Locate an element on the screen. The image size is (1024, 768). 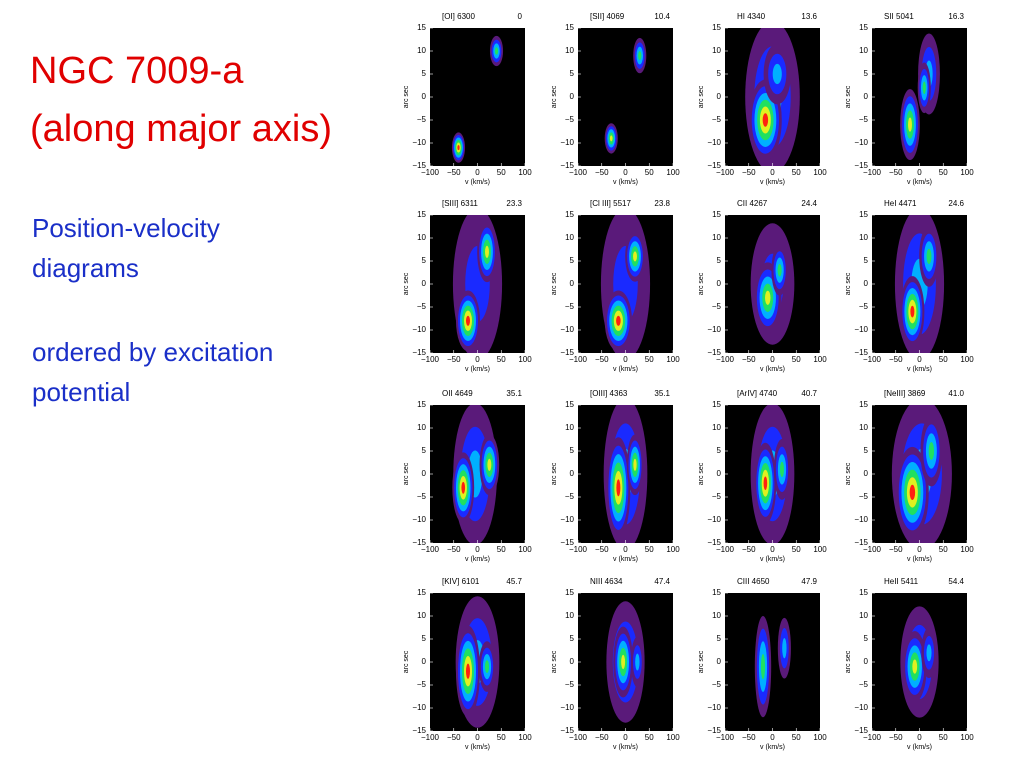
panel-potential: 41.0 is located at coordinates (956, 393).